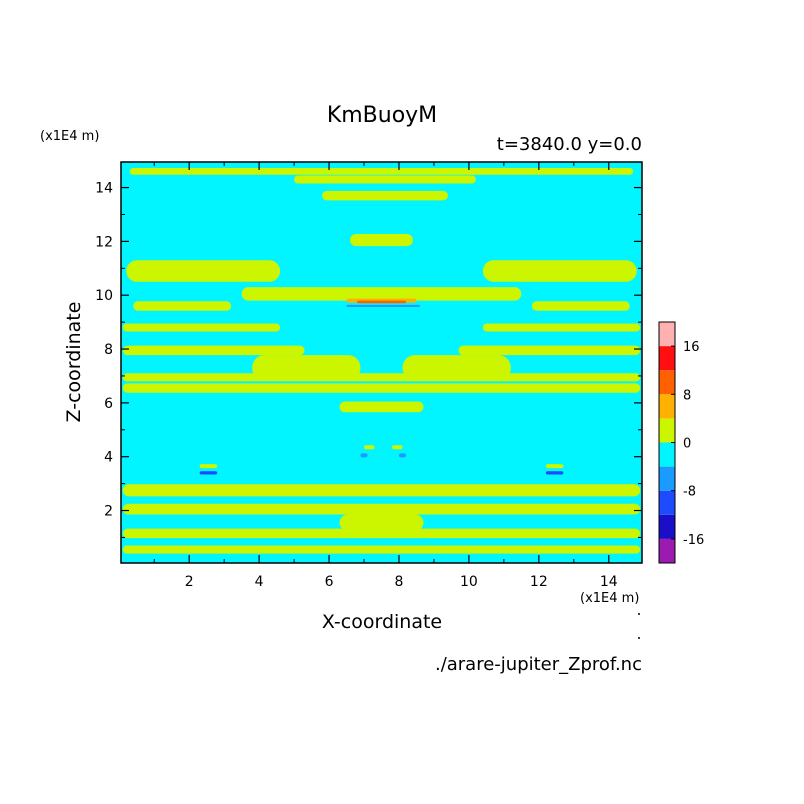 Image resolution: width=804 pixels, height=804 pixels. What do you see at coordinates (538, 664) in the screenshot?
I see `source-file-label: ./arare-jupiter_Zprof.nc` at bounding box center [538, 664].